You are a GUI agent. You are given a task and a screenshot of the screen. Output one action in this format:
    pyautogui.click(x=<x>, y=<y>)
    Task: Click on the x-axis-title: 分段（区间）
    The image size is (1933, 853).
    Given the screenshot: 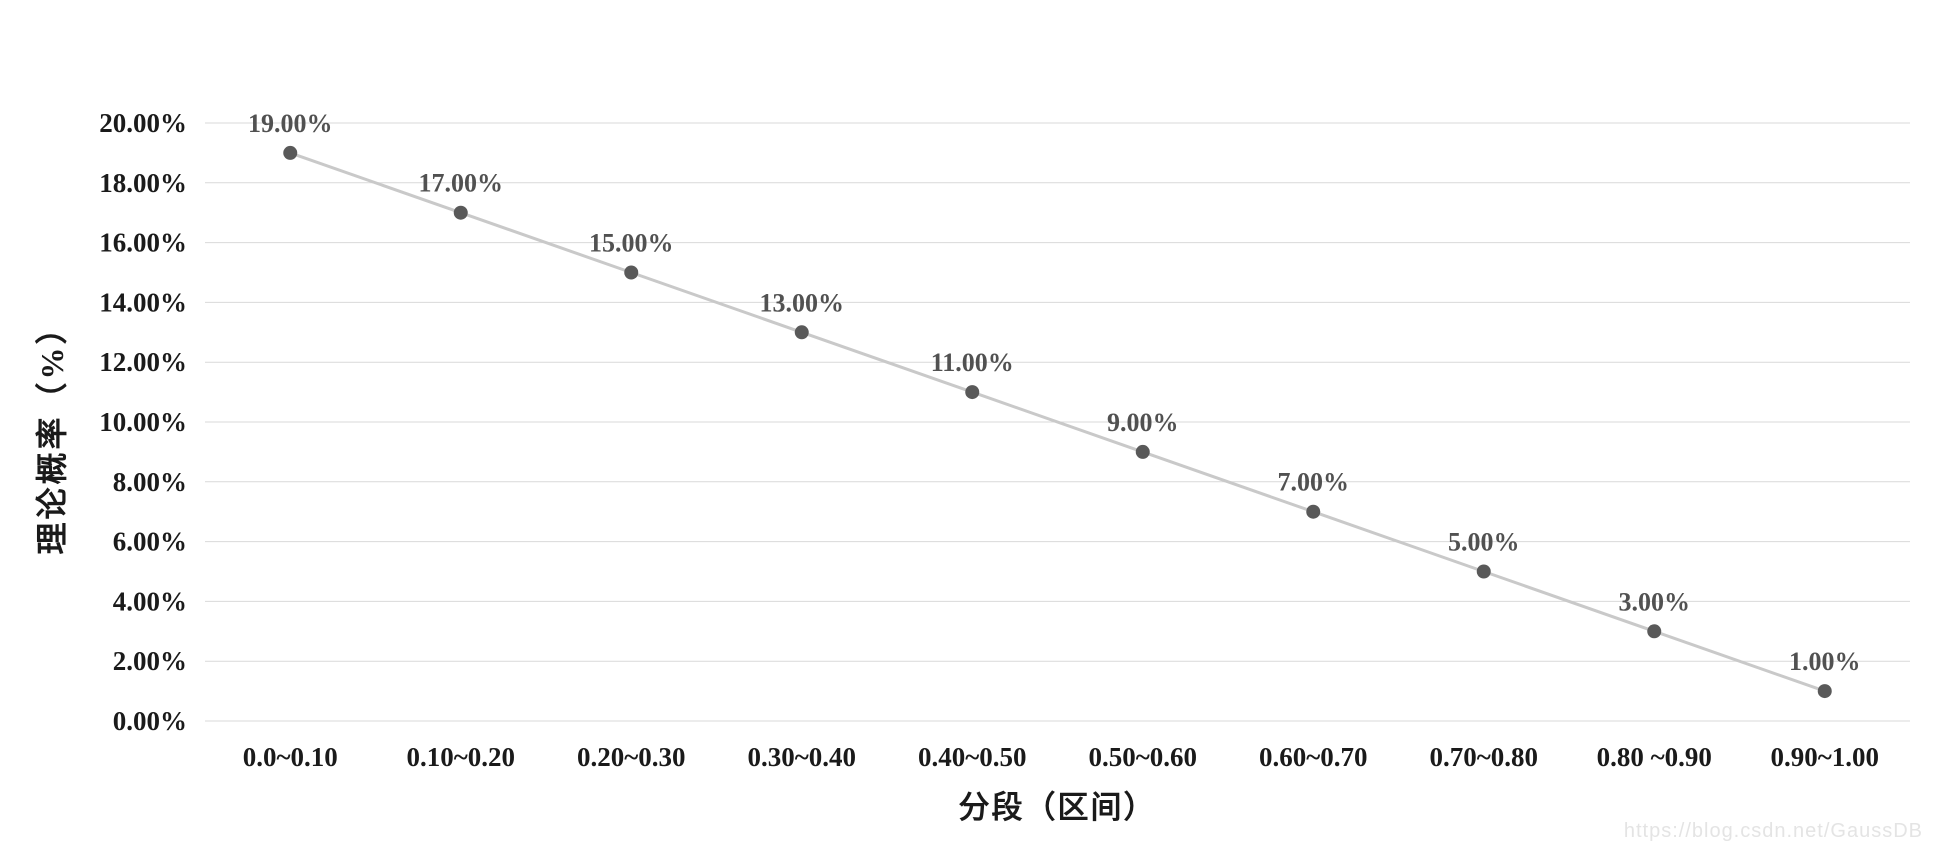 What is the action you would take?
    pyautogui.click(x=1057, y=807)
    